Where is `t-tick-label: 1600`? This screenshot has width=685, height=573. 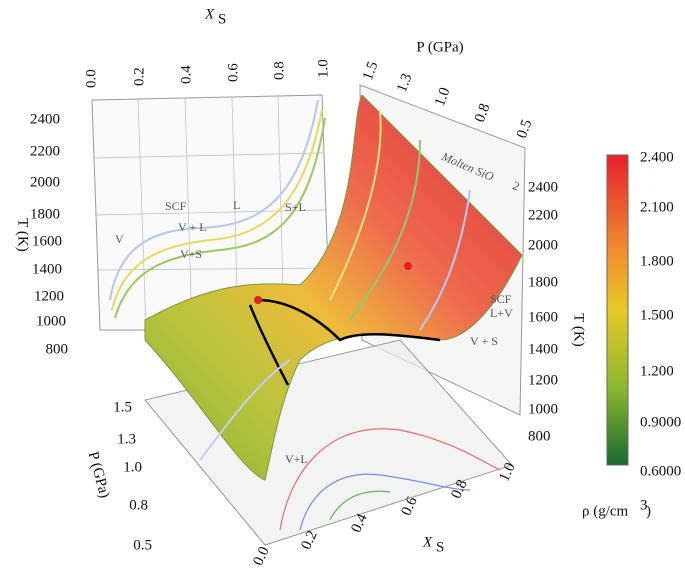 t-tick-label: 1600 is located at coordinates (543, 317).